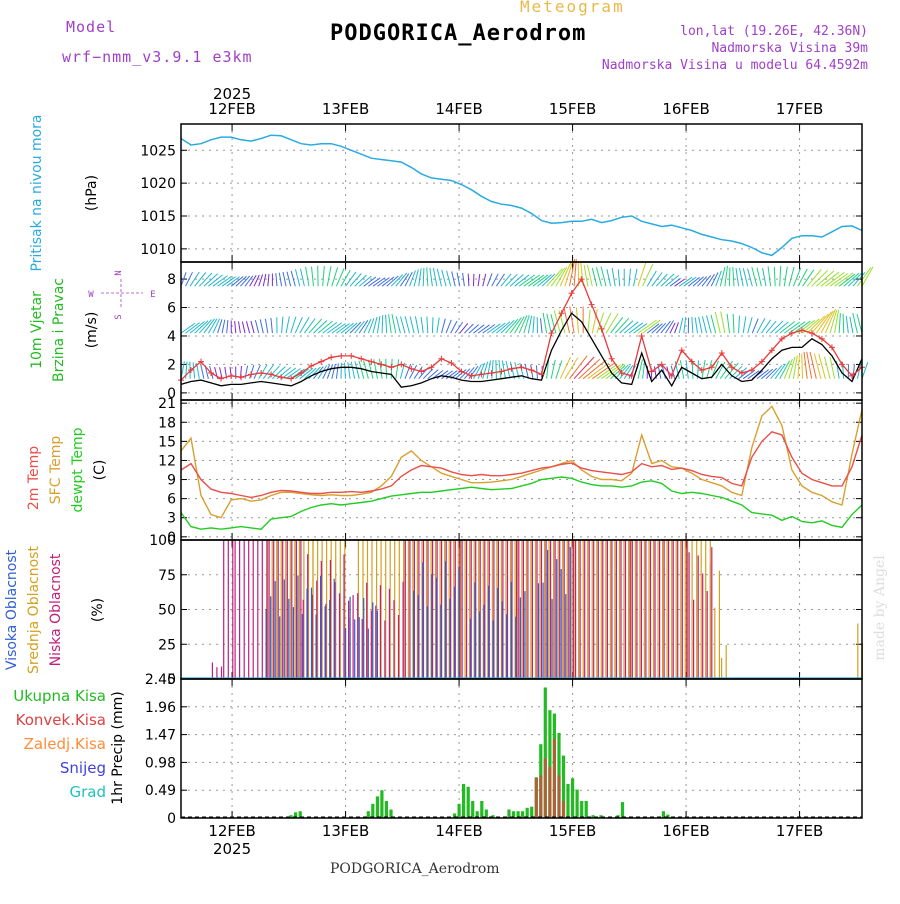 This screenshot has height=904, width=900. What do you see at coordinates (521, 503) in the screenshot?
I see `series-line-dewpt-temp` at bounding box center [521, 503].